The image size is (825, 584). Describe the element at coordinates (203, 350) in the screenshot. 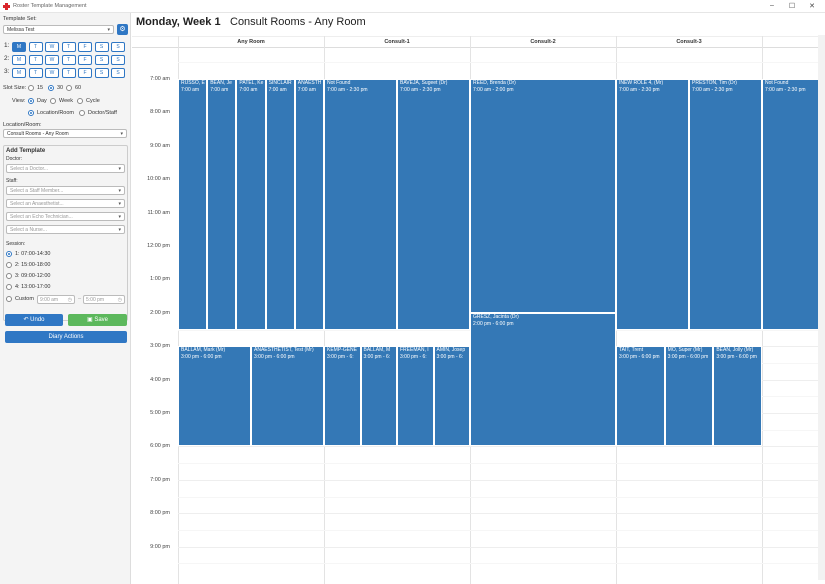

I see `event-name: BALLAM, Mark (Mr)` at that location.